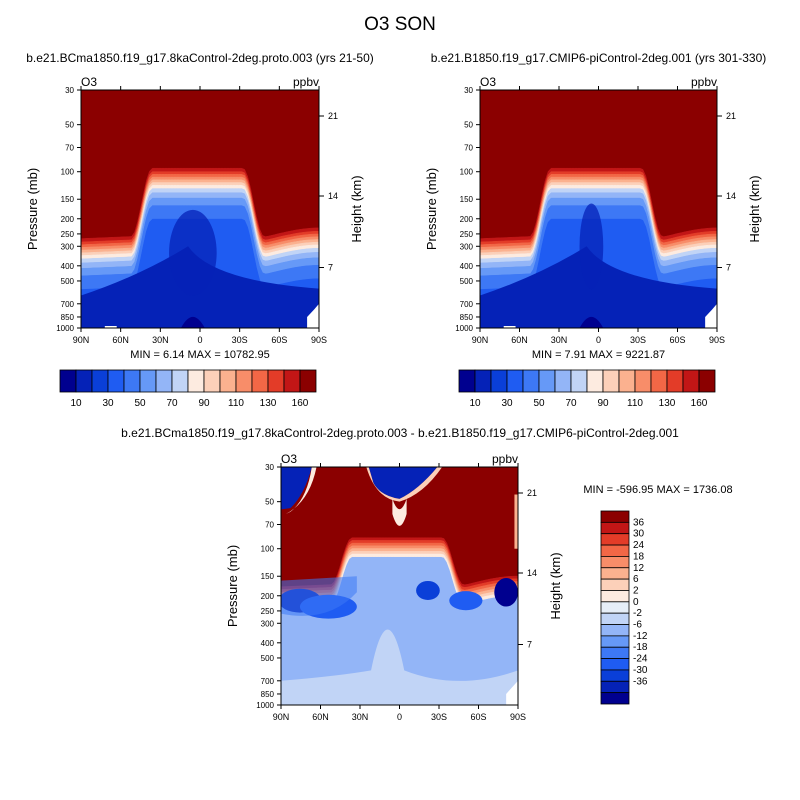  I want to click on y-tick-label: 30, so click(468, 90).